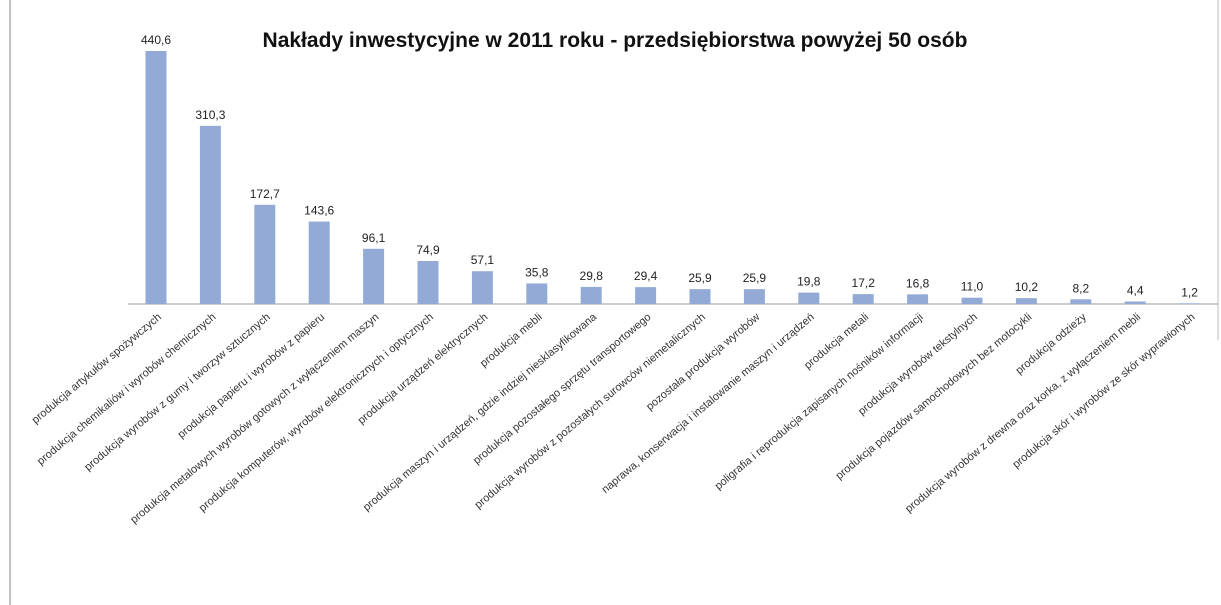  I want to click on data-label: 10,2, so click(1027, 287).